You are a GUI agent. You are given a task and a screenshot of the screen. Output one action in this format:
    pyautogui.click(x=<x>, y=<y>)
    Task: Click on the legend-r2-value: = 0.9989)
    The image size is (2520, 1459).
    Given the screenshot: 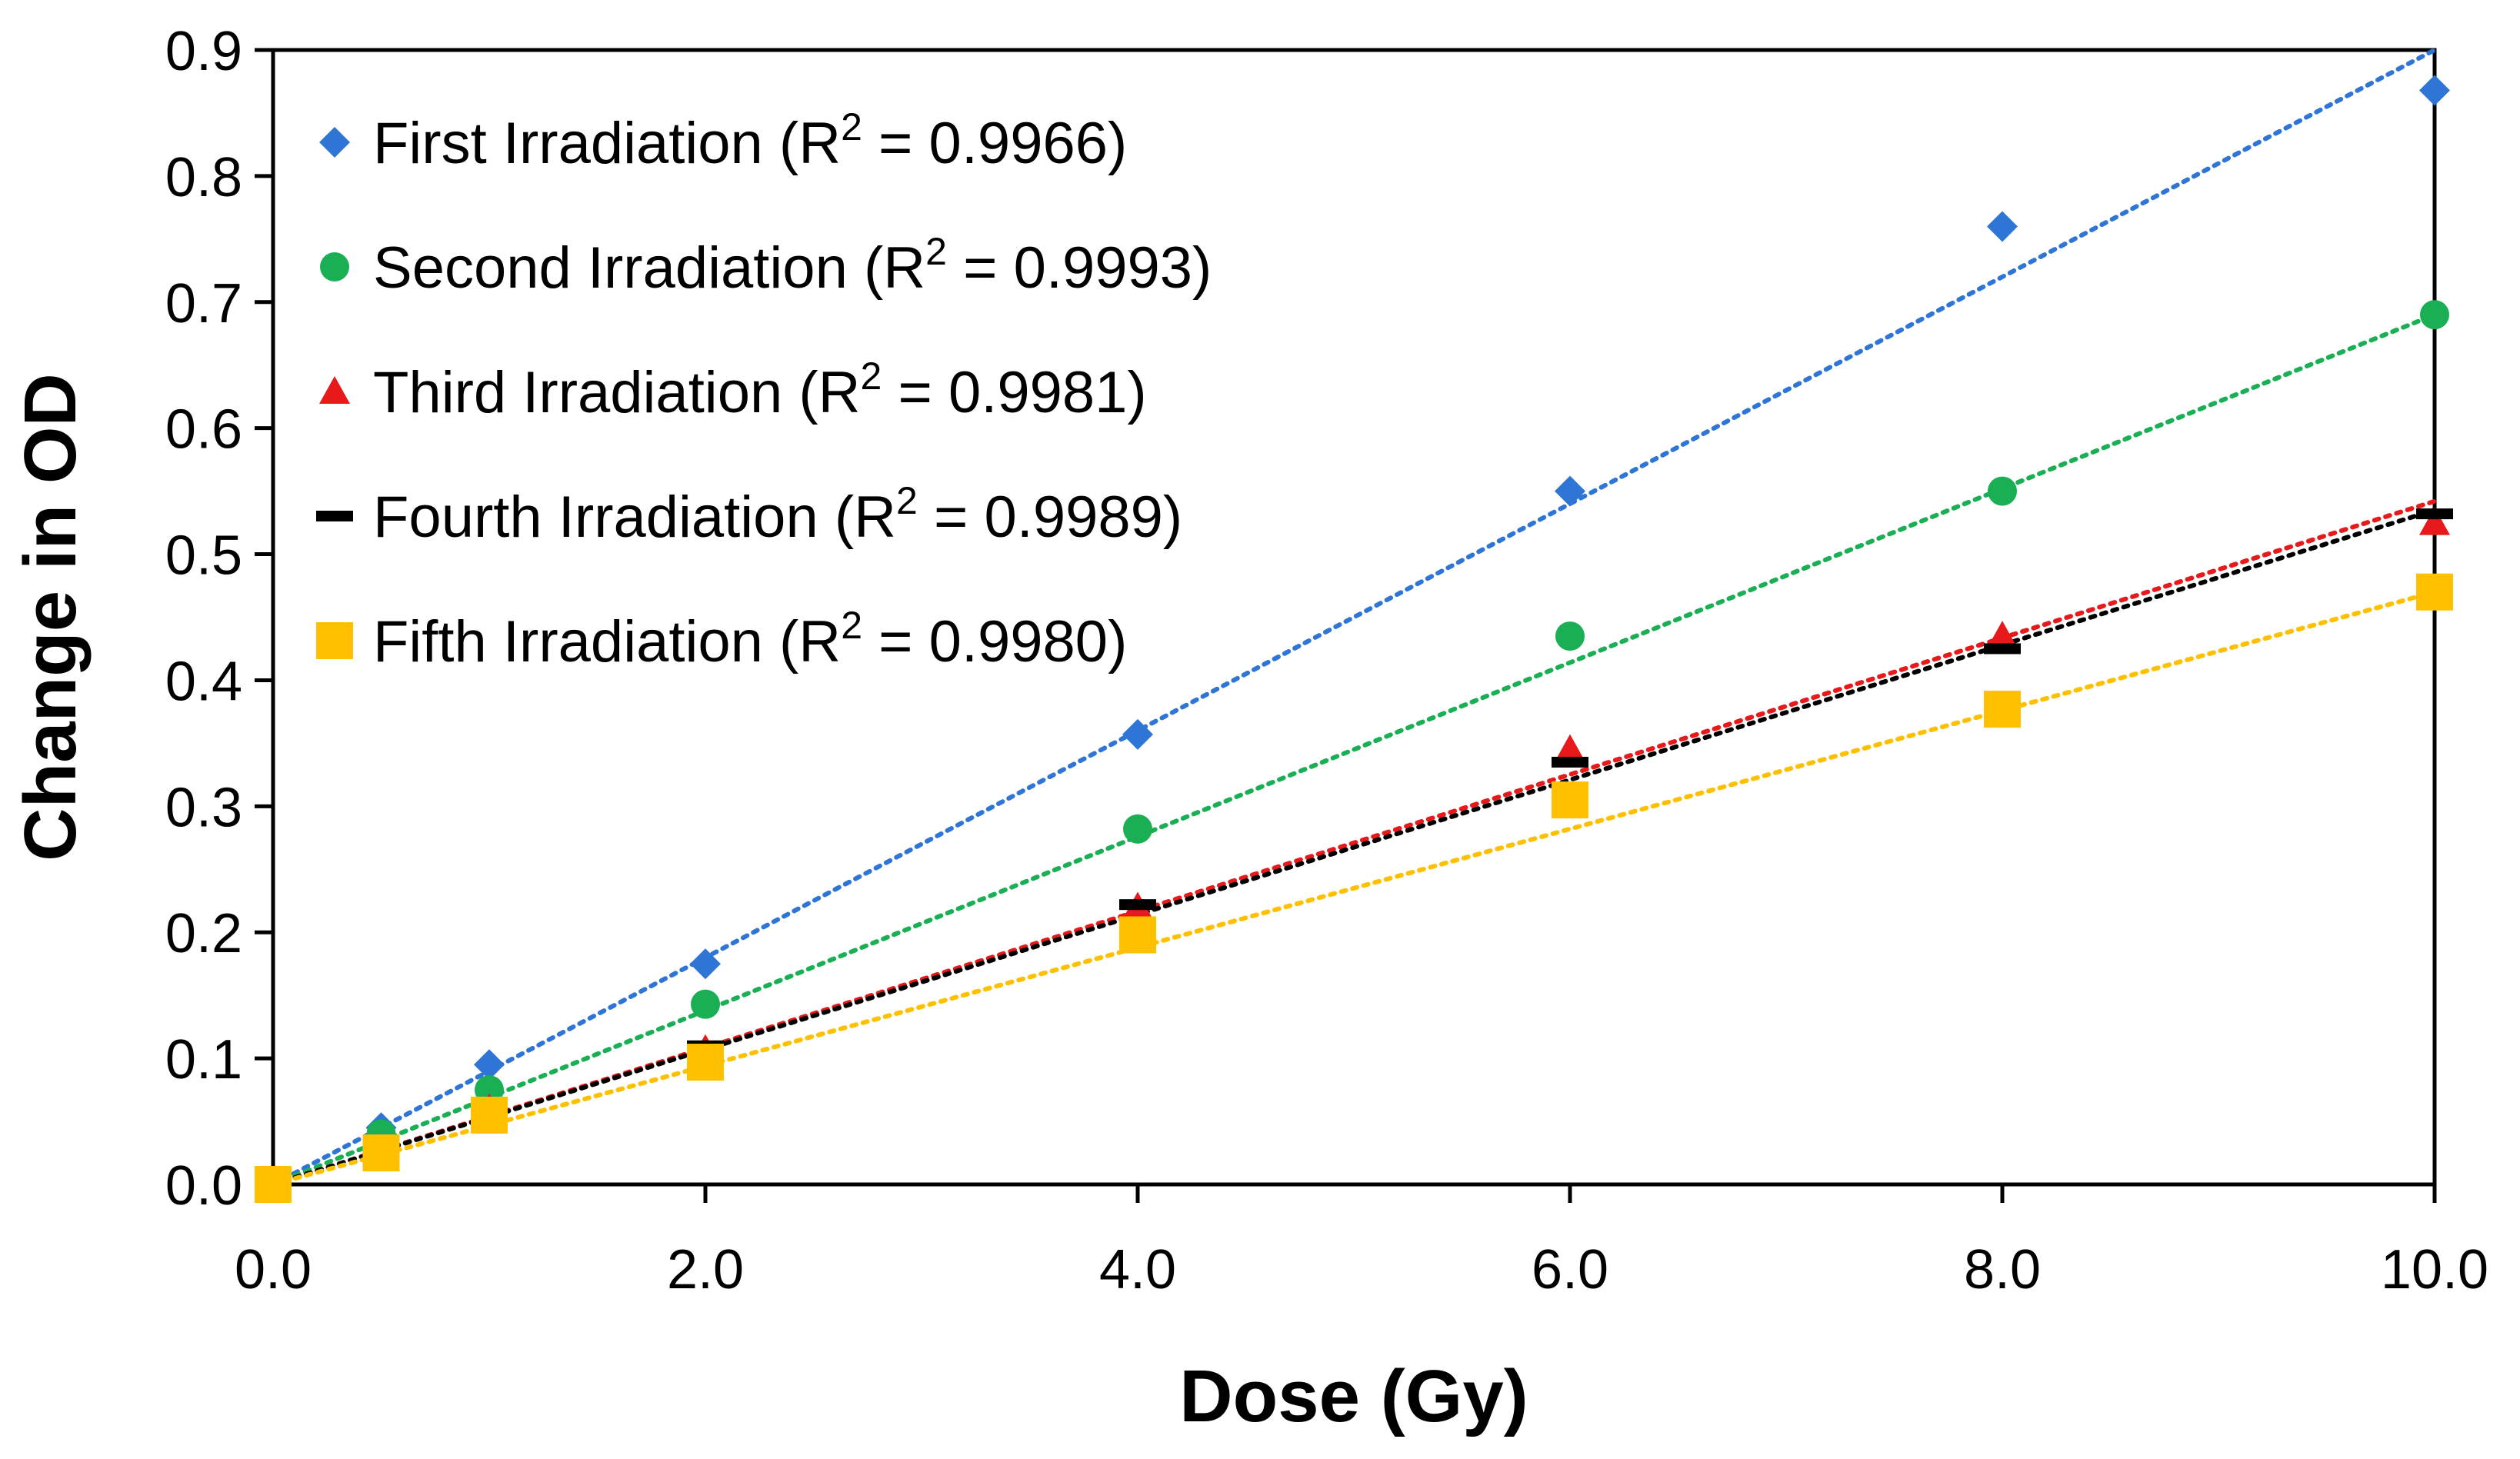 What is the action you would take?
    pyautogui.click(x=1050, y=517)
    